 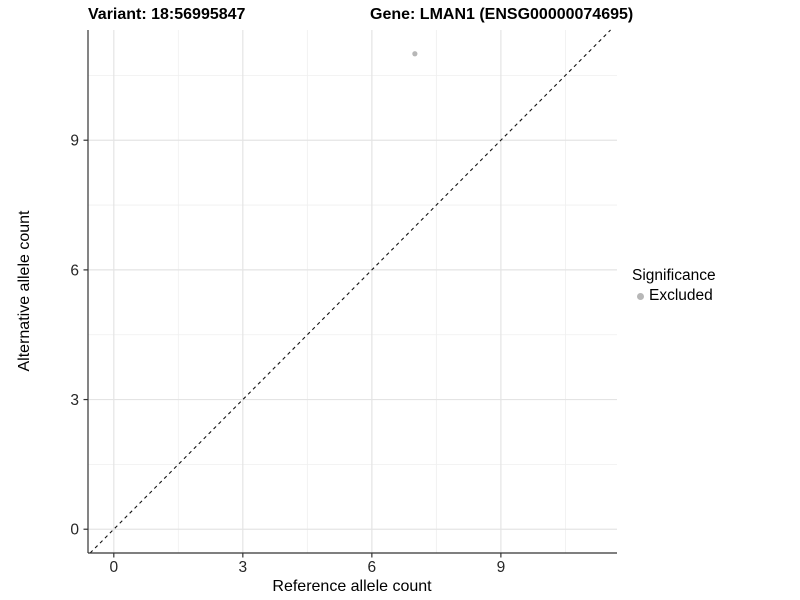 What do you see at coordinates (415, 54) in the screenshot?
I see `data-point` at bounding box center [415, 54].